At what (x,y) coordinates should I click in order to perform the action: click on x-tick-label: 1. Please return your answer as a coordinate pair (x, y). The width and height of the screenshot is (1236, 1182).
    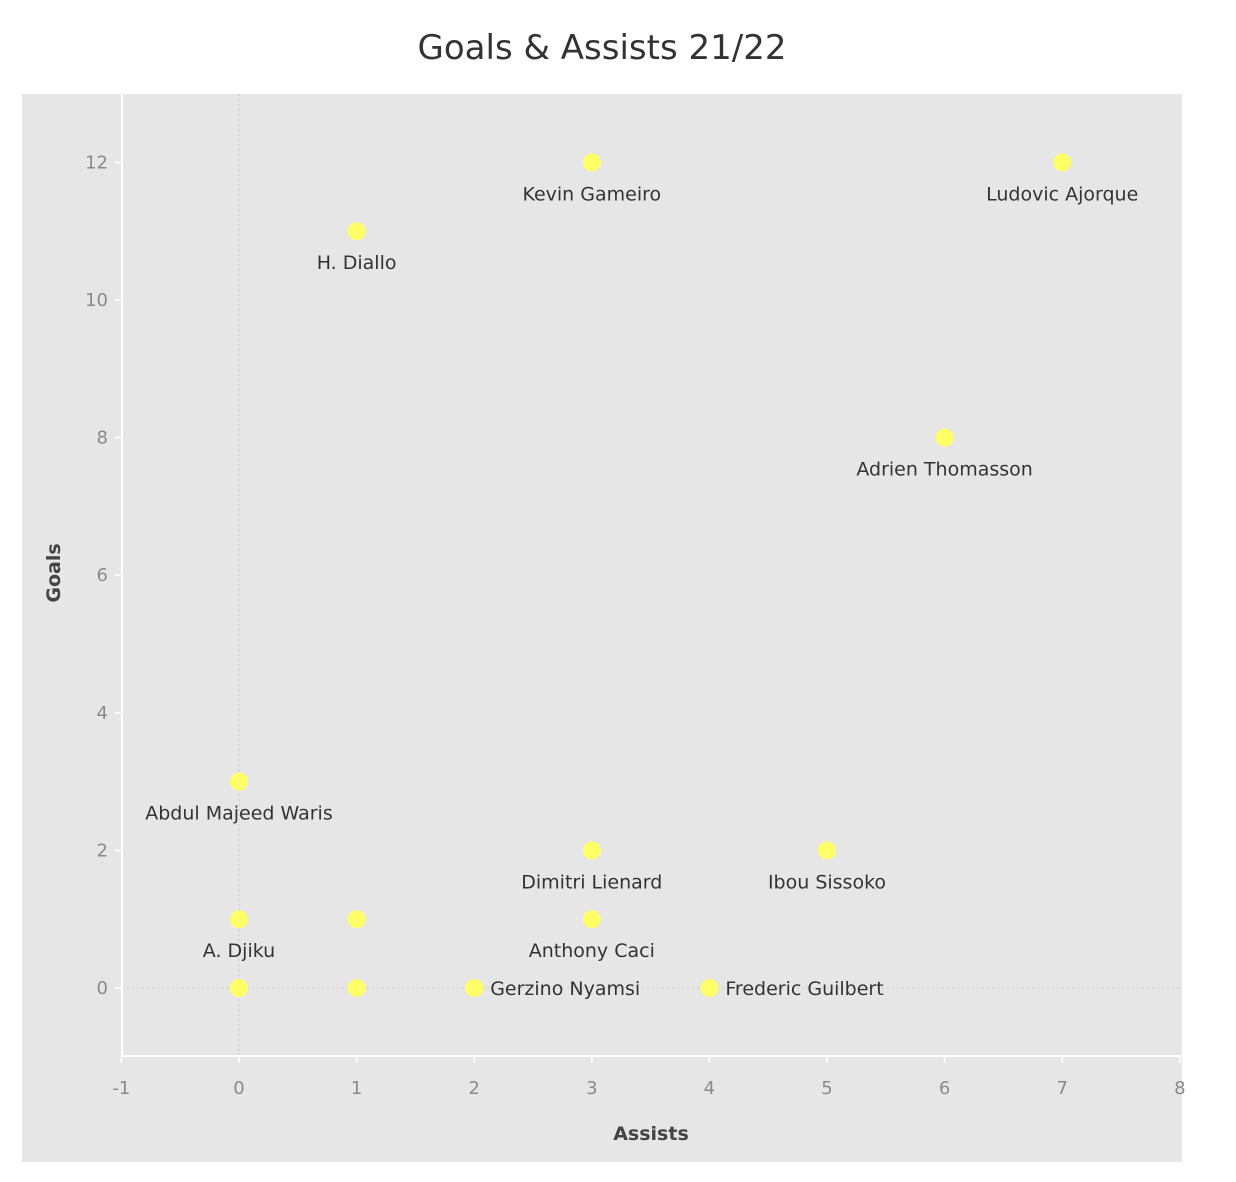
    Looking at the image, I should click on (356, 1088).